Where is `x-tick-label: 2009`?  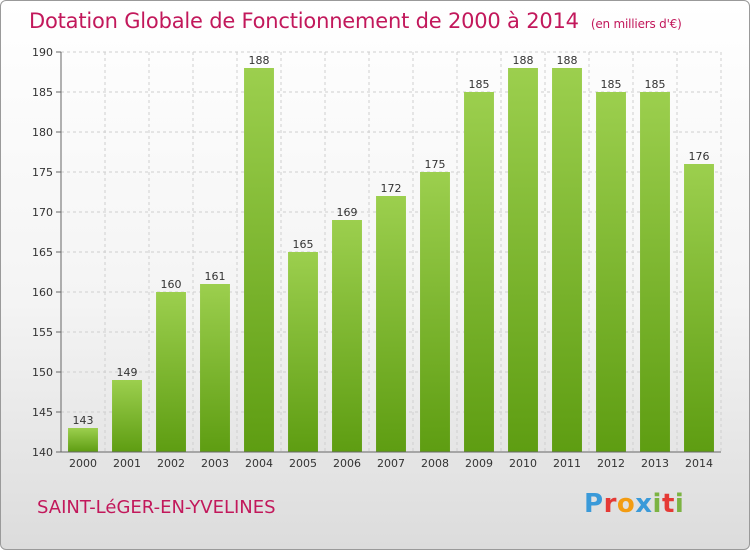
x-tick-label: 2009 is located at coordinates (479, 463).